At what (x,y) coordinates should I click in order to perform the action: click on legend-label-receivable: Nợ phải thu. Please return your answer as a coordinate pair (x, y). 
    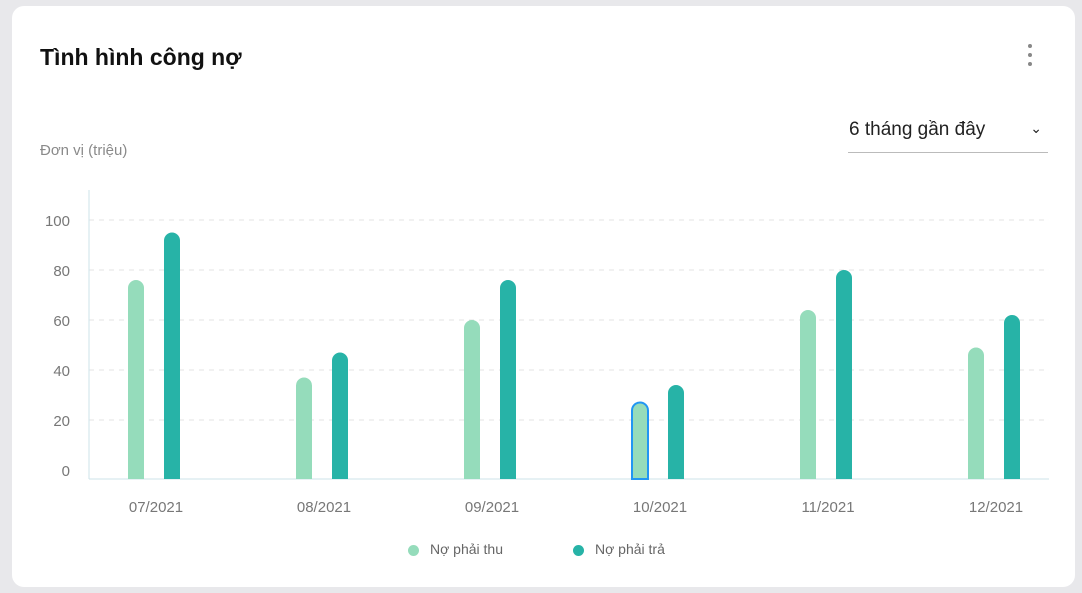
    Looking at the image, I should click on (467, 549).